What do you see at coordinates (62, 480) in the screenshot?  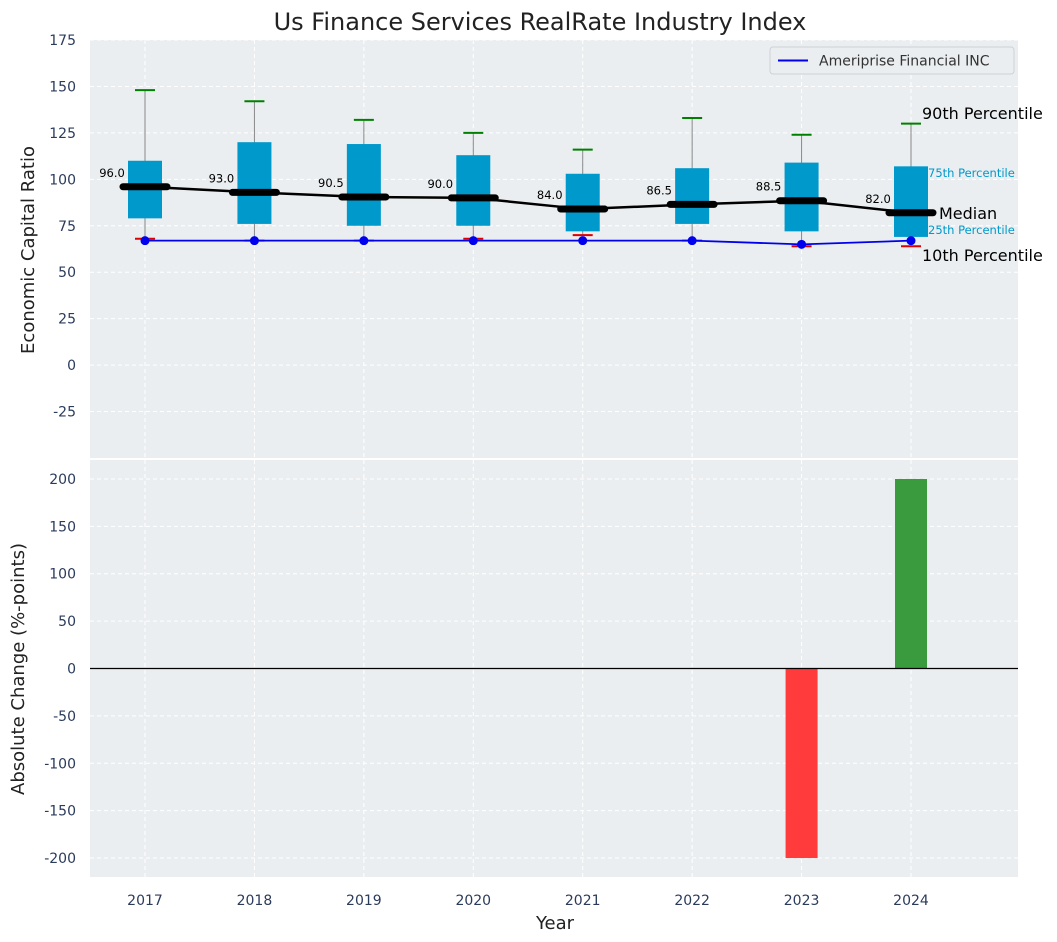 I see `bottom-y-tick-label: 200` at bounding box center [62, 480].